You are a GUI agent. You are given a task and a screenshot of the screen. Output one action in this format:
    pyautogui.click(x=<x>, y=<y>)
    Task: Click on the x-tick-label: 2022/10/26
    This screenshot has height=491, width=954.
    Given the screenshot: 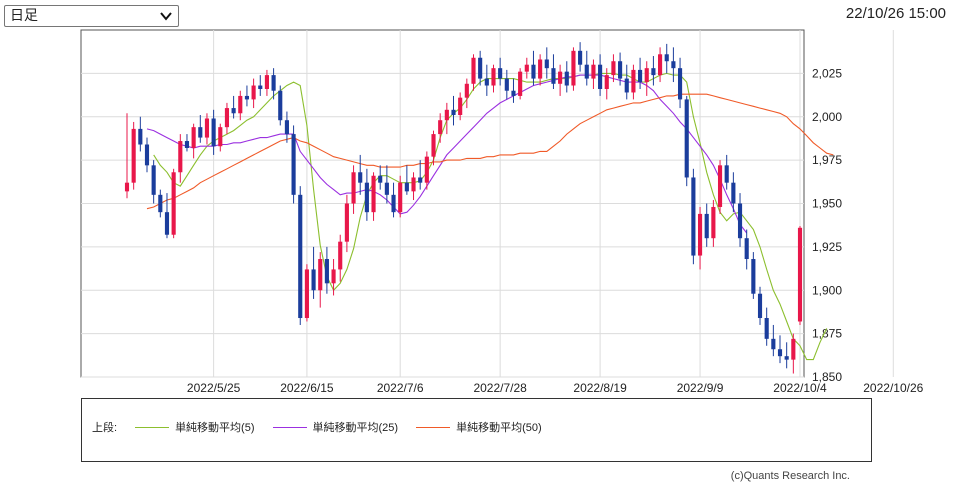 What is the action you would take?
    pyautogui.click(x=893, y=388)
    